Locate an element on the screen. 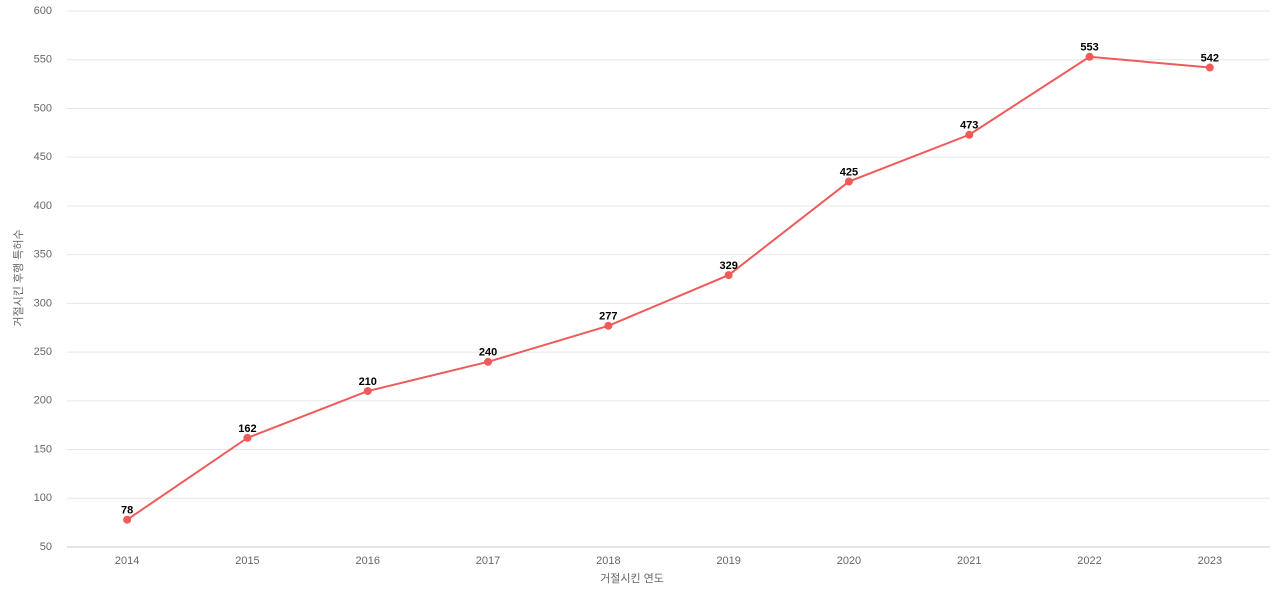 This screenshot has height=600, width=1280. x-tick-label: 2021 is located at coordinates (969, 561).